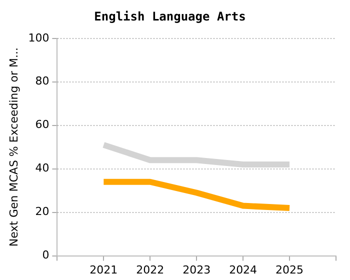 This screenshot has width=350, height=280. Describe the element at coordinates (104, 269) in the screenshot. I see `x-tick-label: 2021` at that location.